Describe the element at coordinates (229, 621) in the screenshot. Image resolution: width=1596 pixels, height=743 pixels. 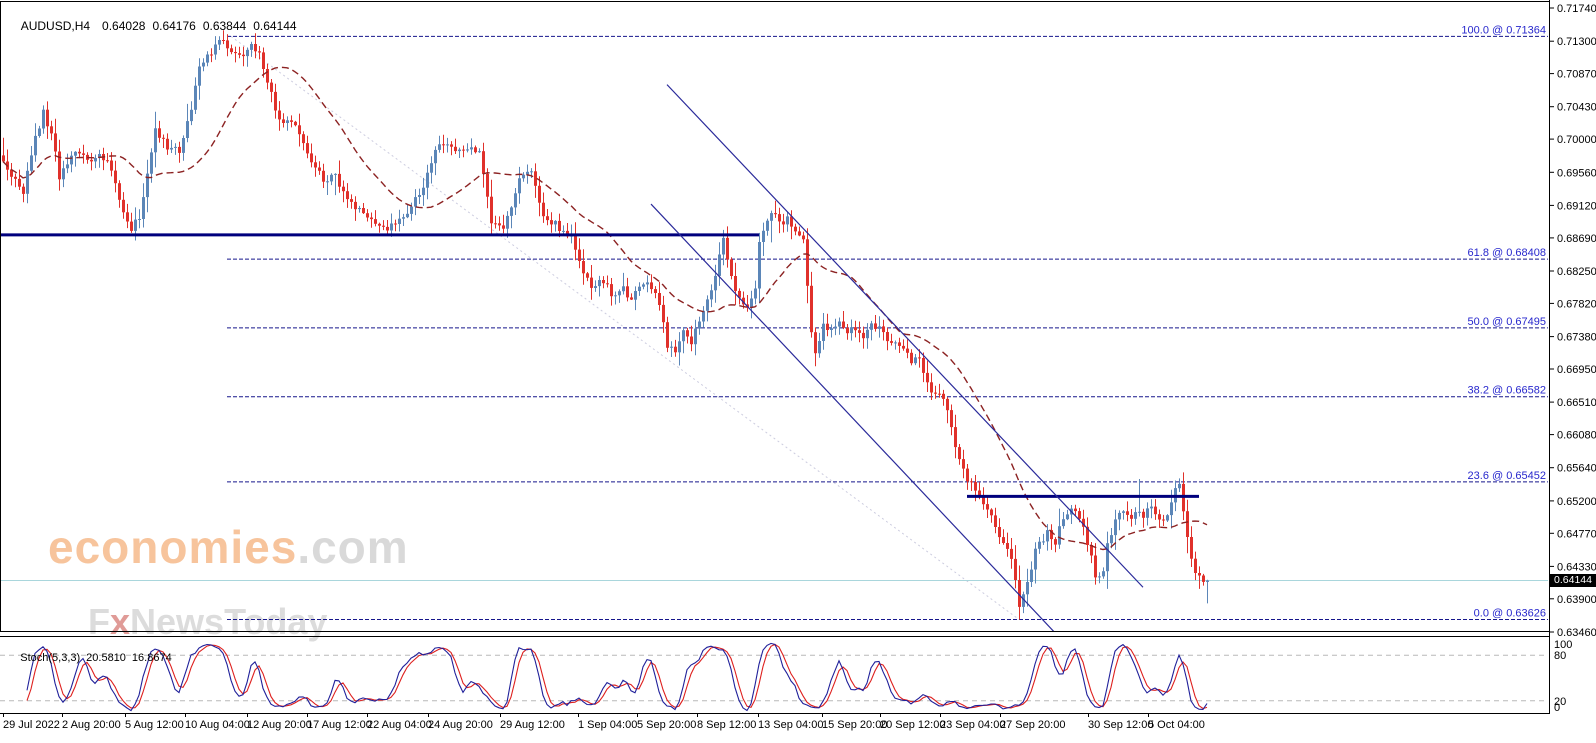
I see `watermark-rest-text: NewsToday` at that location.